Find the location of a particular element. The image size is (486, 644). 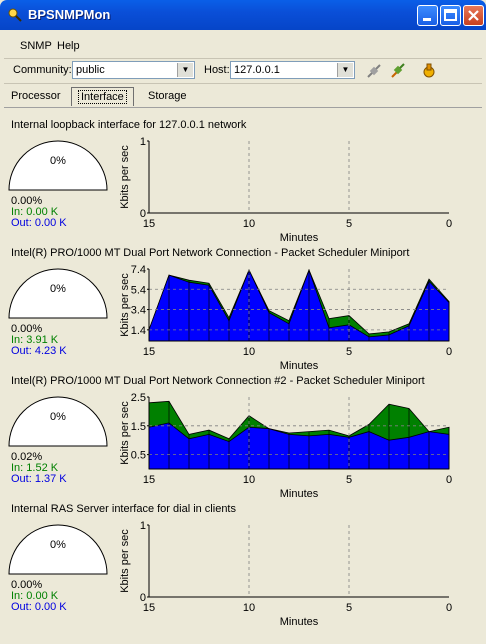

tab-label: Storage is located at coordinates (167, 96).